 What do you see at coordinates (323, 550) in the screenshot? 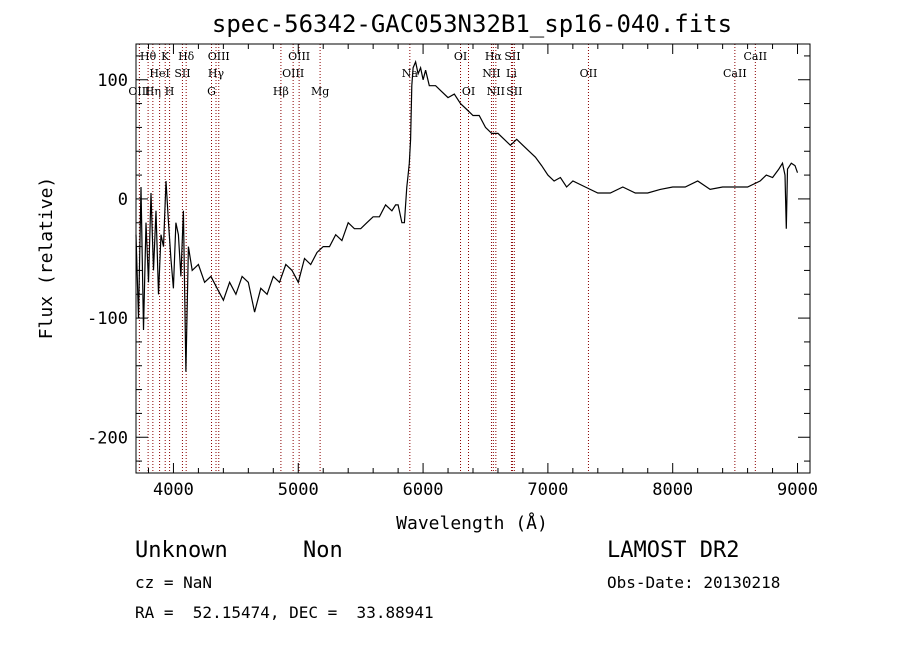
I see `subclass-label: Non` at bounding box center [323, 550].